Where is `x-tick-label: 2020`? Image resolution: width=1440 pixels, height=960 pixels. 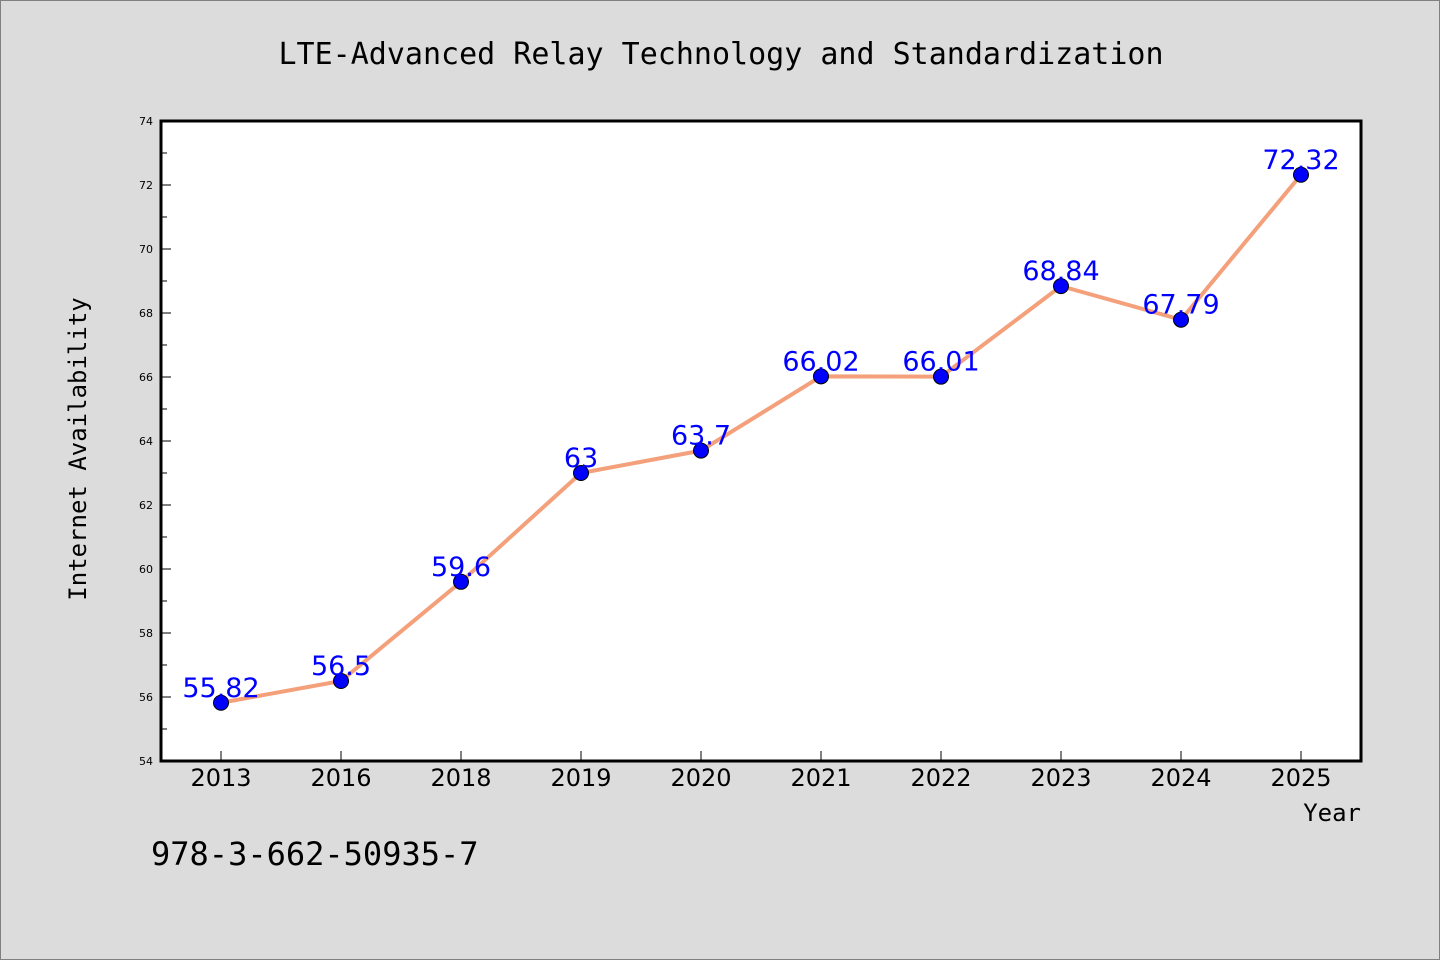 x-tick-label: 2020 is located at coordinates (700, 778).